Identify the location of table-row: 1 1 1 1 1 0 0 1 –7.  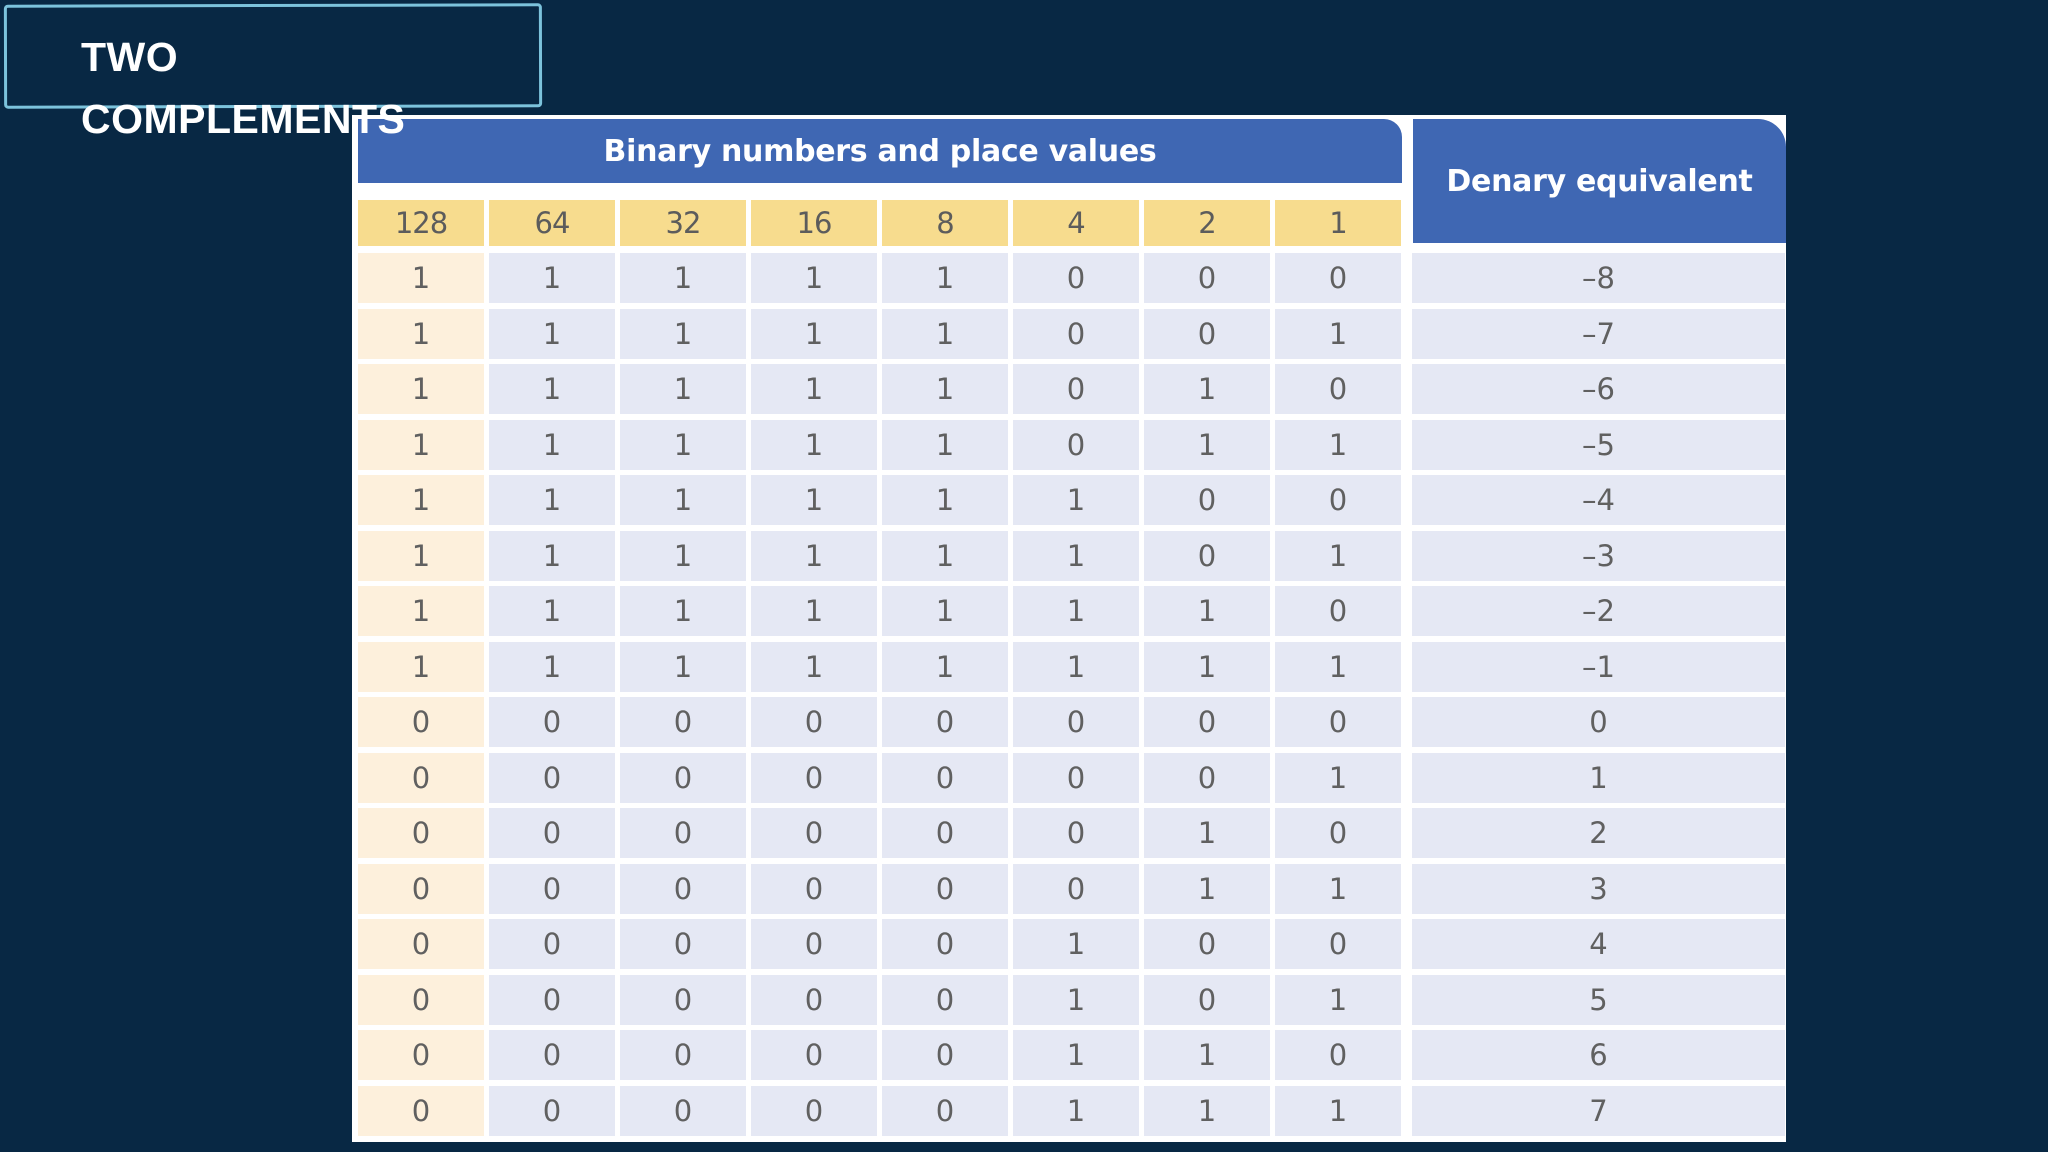
(1068, 333).